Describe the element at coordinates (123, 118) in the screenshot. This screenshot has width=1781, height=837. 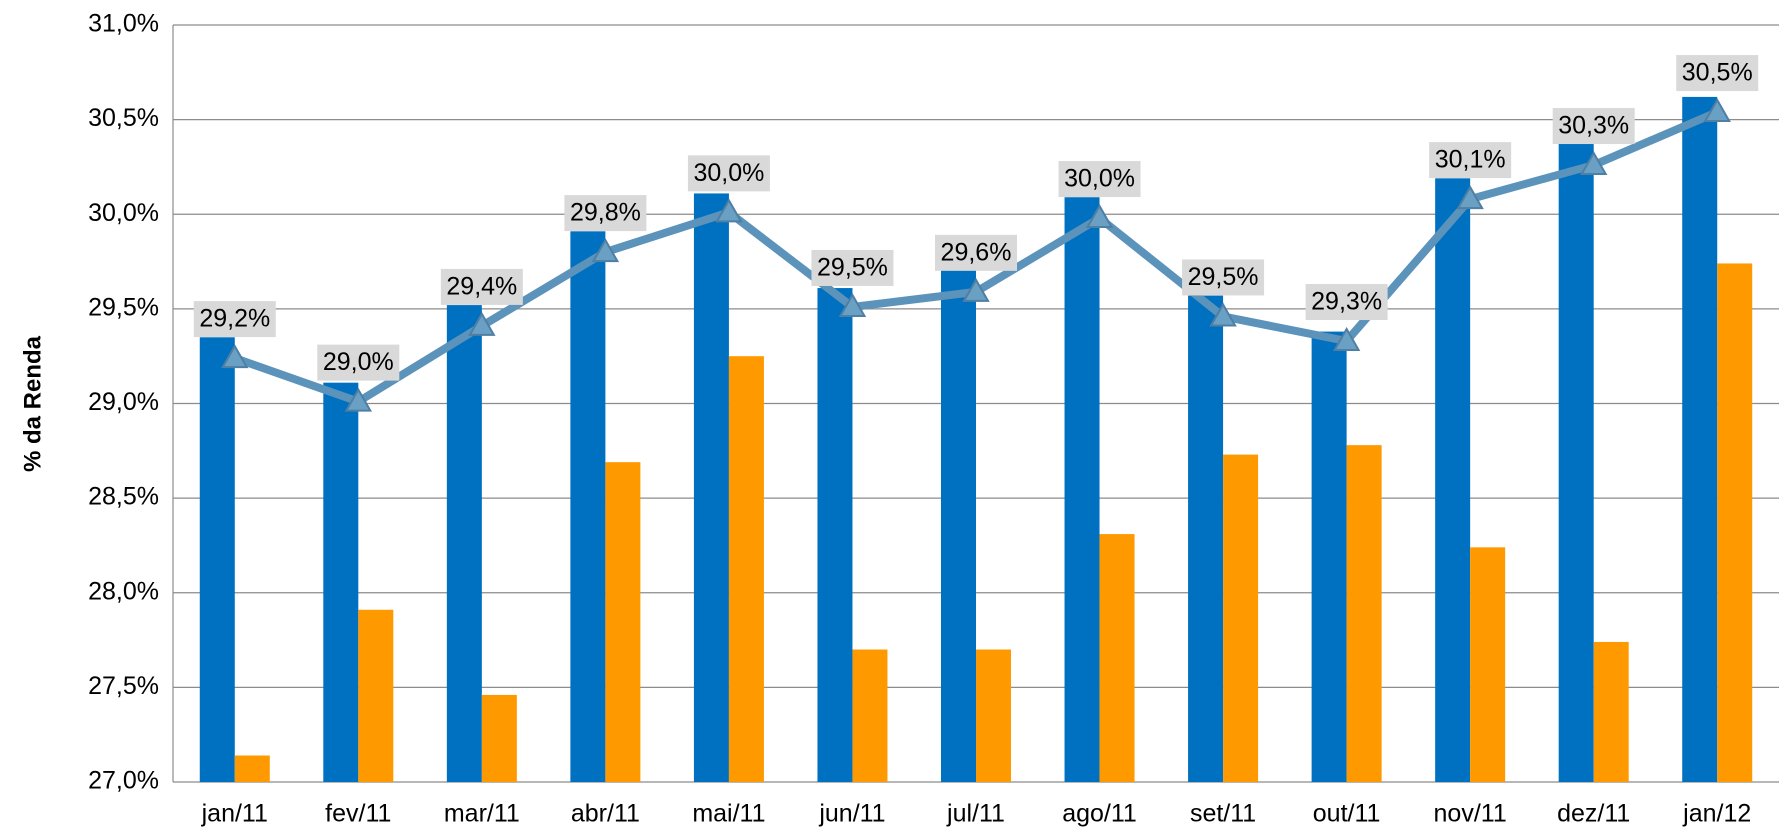
I see `y-tick-label: 30,5%` at that location.